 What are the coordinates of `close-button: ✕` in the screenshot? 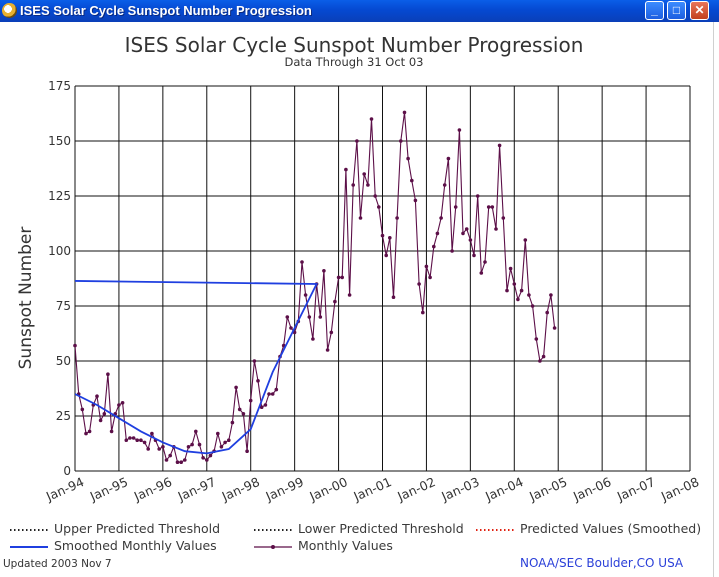 It's located at (699, 10).